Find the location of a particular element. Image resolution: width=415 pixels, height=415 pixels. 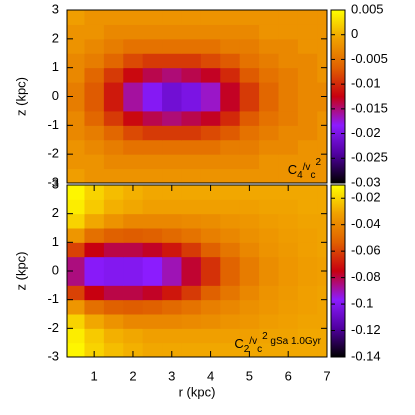

x-tick-label: 7 is located at coordinates (326, 375).